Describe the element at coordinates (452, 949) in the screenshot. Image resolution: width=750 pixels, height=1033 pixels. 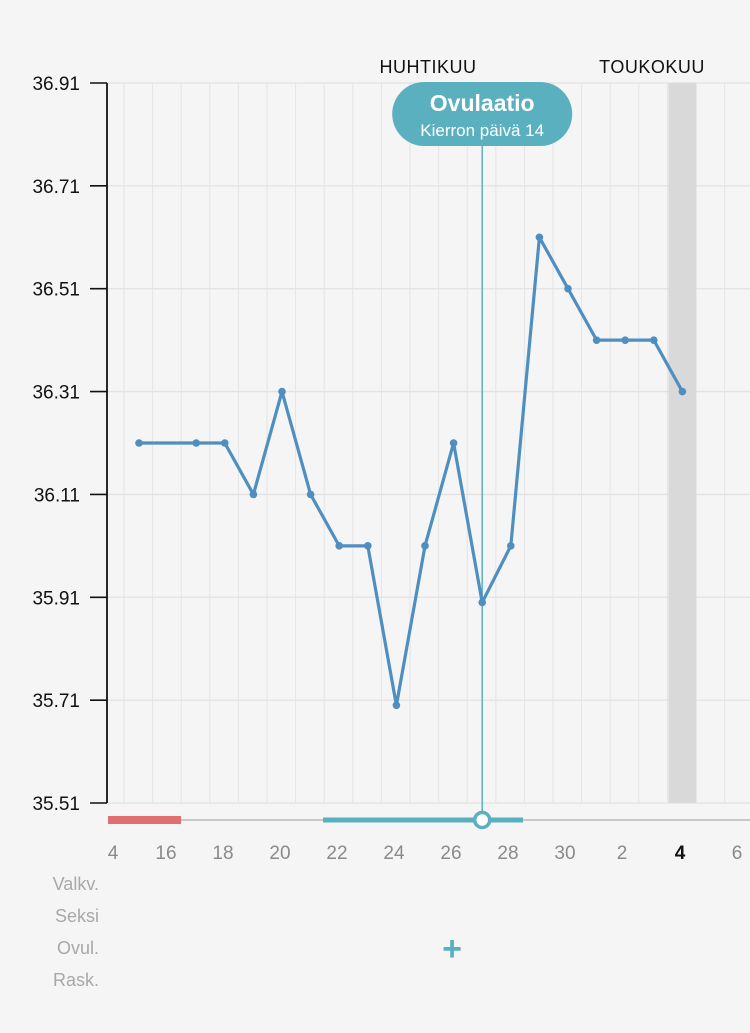
I see `add-ovulation-button: +` at that location.